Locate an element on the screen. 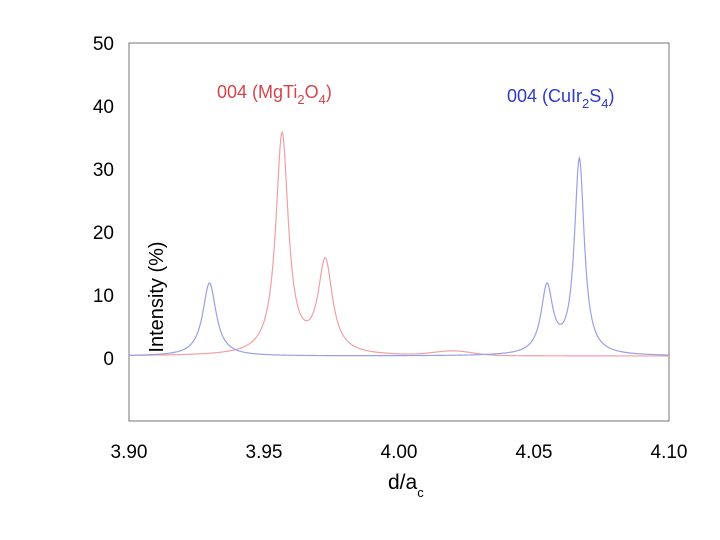 This screenshot has height=540, width=720. annotation-red-peak: 004 (MgTi2O4) is located at coordinates (274, 94).